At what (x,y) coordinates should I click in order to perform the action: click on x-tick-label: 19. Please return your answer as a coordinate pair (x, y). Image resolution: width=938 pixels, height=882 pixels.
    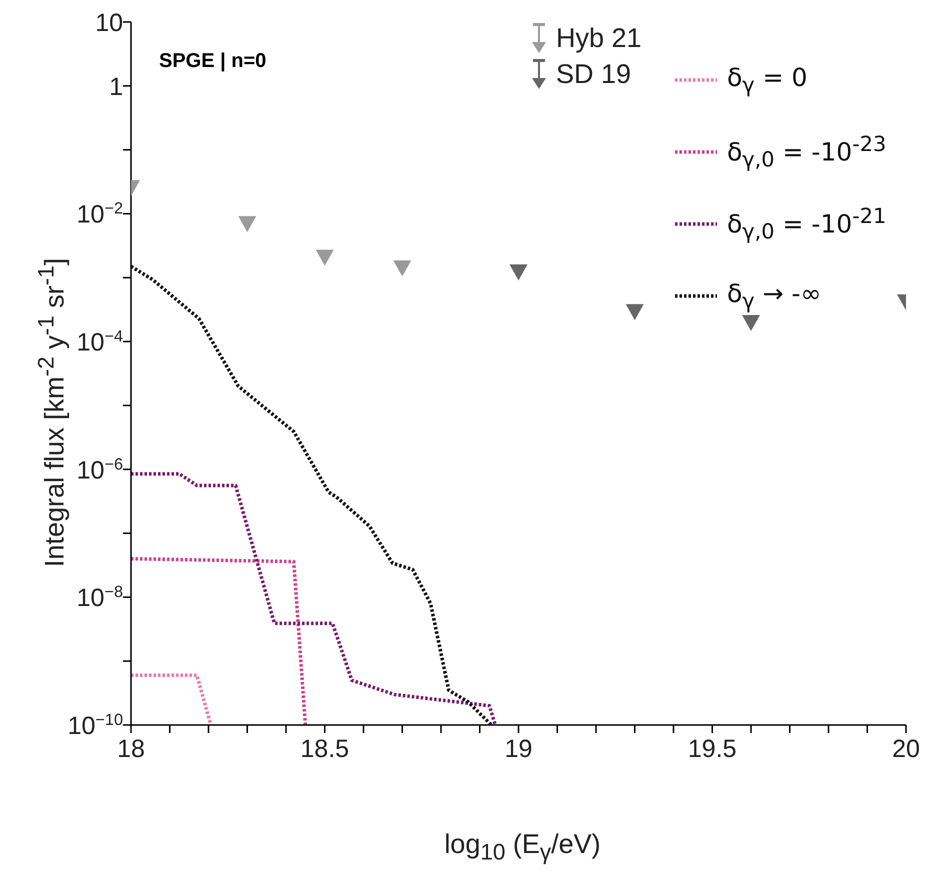
    Looking at the image, I should click on (518, 749).